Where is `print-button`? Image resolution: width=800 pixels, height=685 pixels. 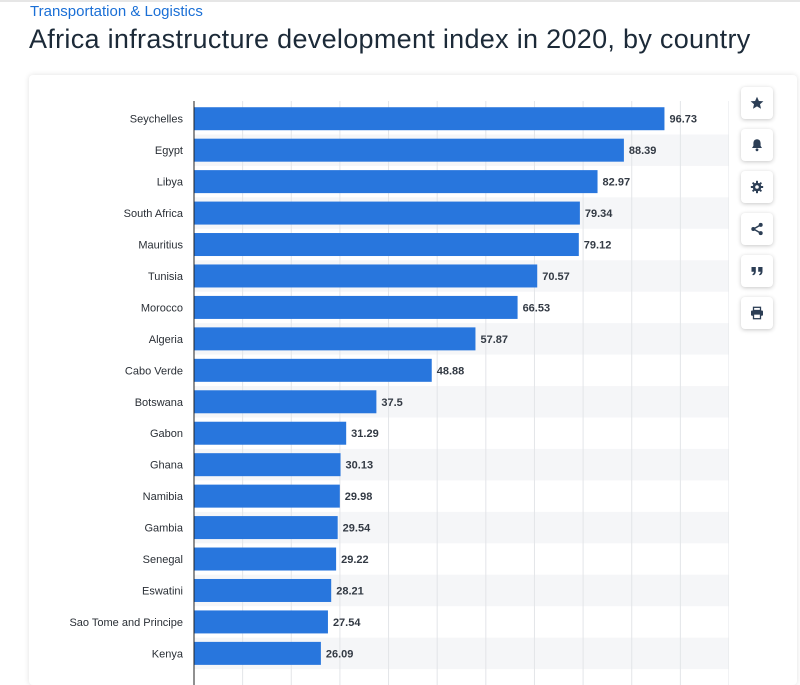 print-button is located at coordinates (757, 313).